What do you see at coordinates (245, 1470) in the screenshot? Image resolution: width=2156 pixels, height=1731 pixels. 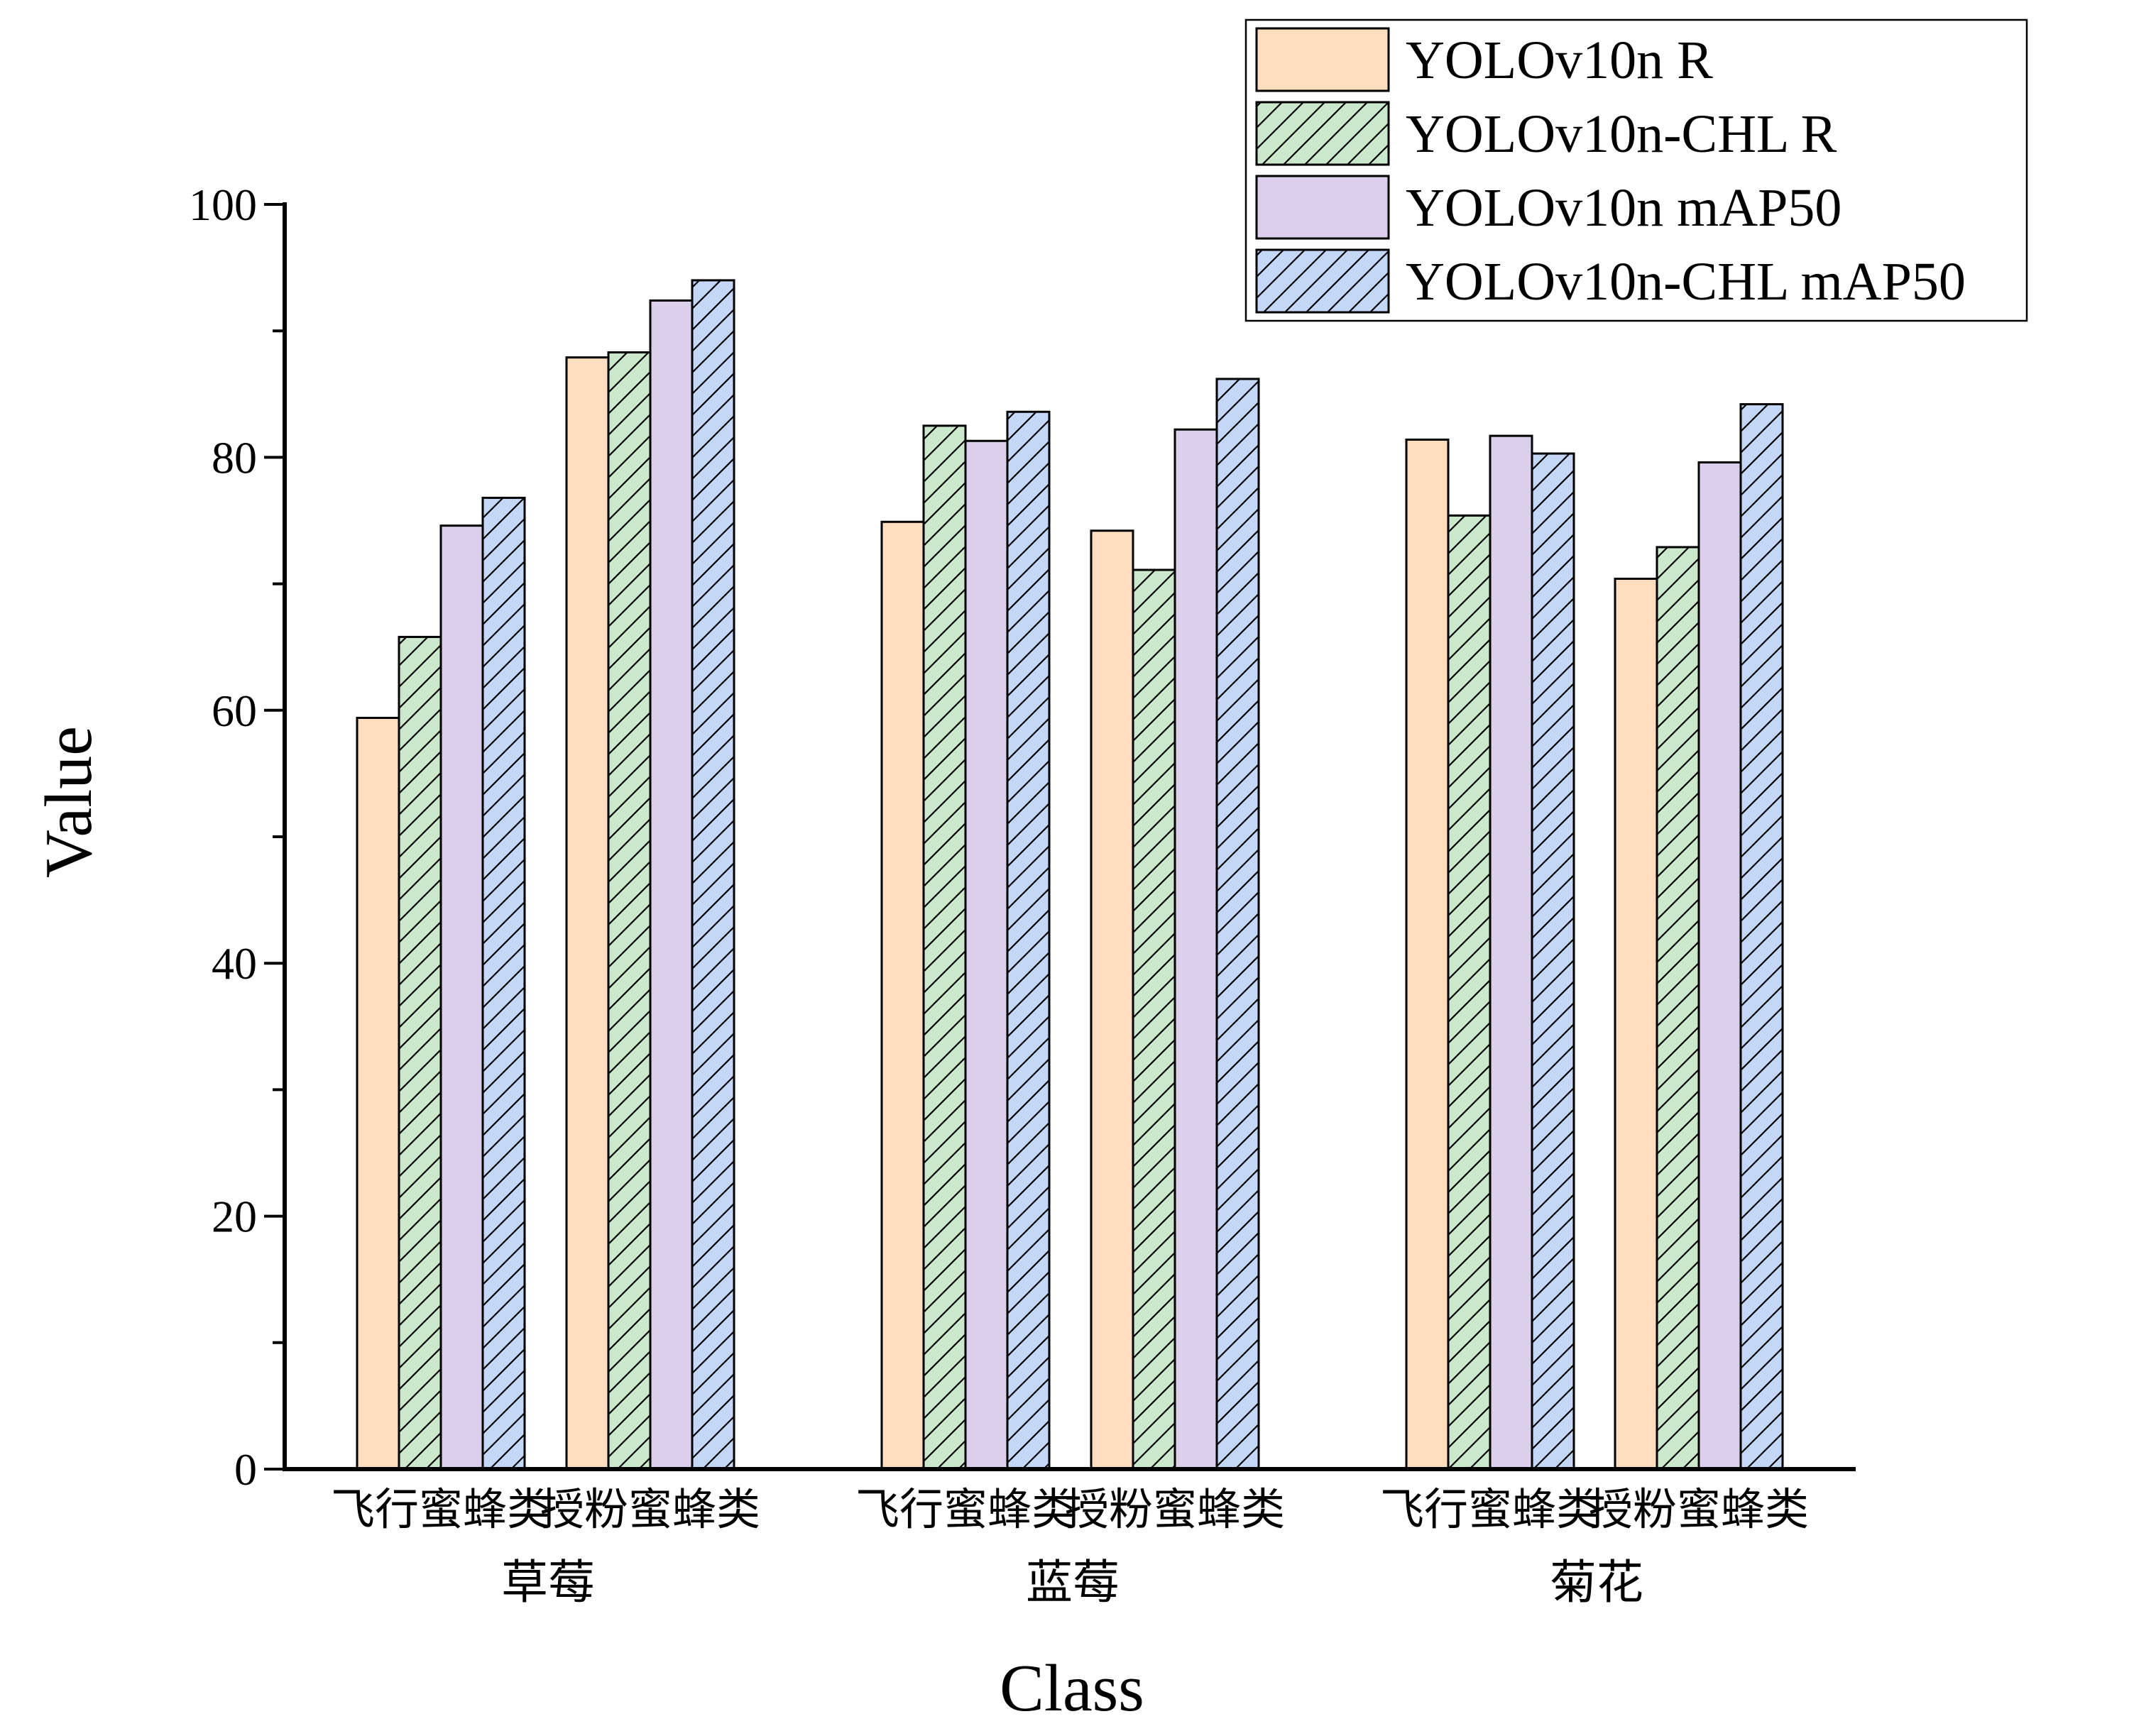 I see `y-tick-label: 0` at bounding box center [245, 1470].